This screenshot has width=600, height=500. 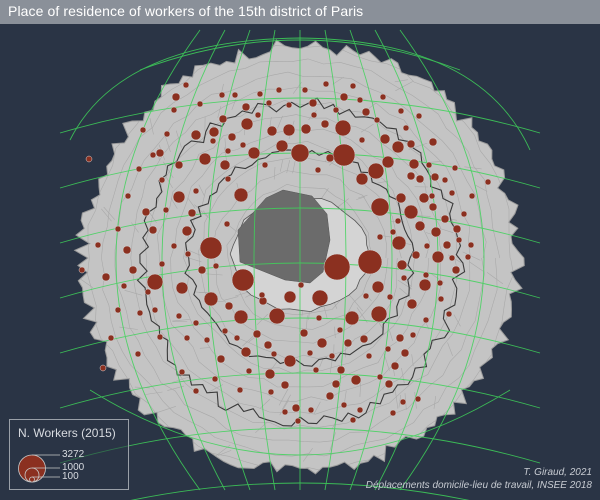 What do you see at coordinates (73, 454) in the screenshot?
I see `legend-value-large: 3272` at bounding box center [73, 454].